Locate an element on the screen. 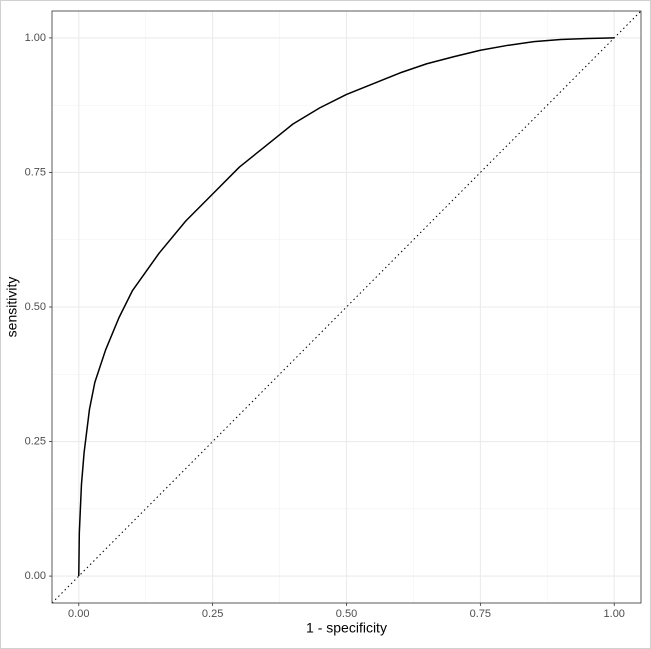 The height and width of the screenshot is (649, 651). x-tick-label: 0.75 is located at coordinates (480, 614).